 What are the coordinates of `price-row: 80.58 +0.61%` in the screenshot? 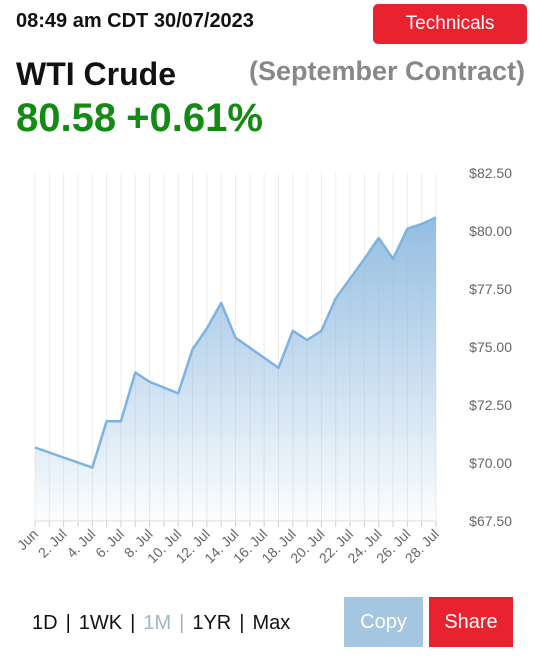 It's located at (144, 118).